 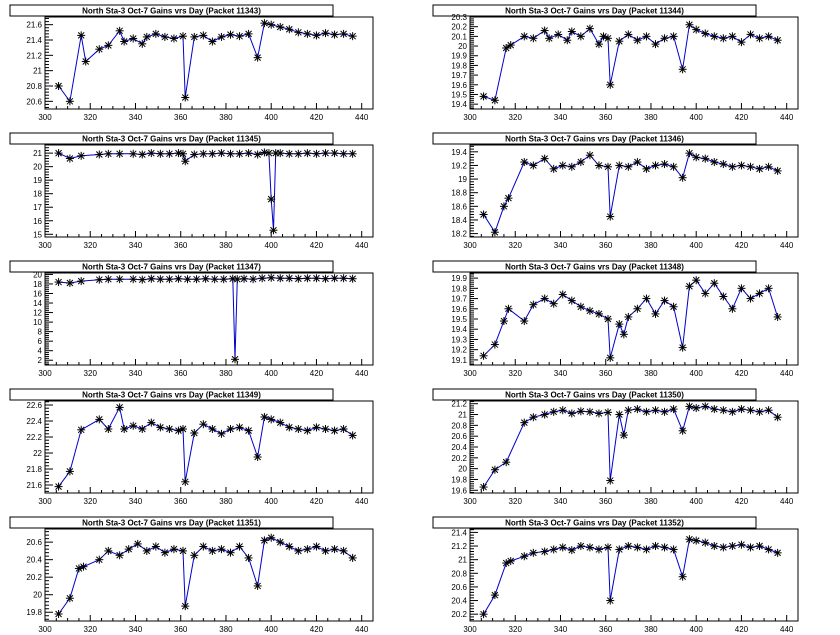 I want to click on y-tick-label: 12, so click(x=37, y=313).